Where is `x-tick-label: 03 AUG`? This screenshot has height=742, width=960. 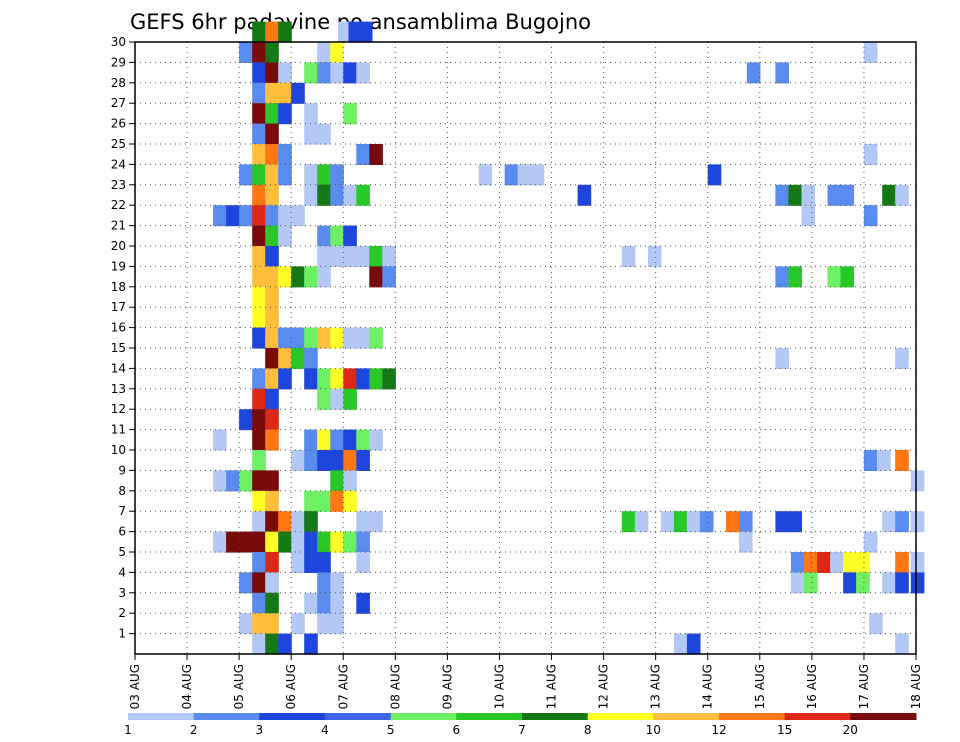
x-tick-label: 03 AUG is located at coordinates (135, 686).